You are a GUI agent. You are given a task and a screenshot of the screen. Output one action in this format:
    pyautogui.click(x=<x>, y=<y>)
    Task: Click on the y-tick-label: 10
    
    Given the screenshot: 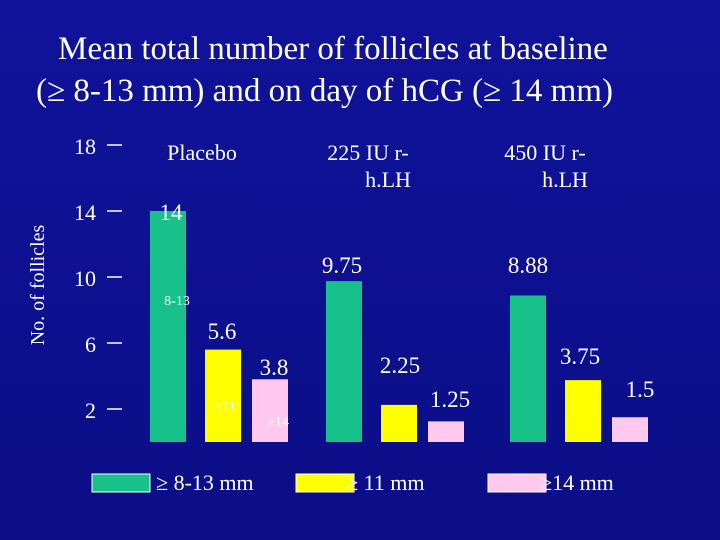 What is the action you would take?
    pyautogui.click(x=85, y=278)
    